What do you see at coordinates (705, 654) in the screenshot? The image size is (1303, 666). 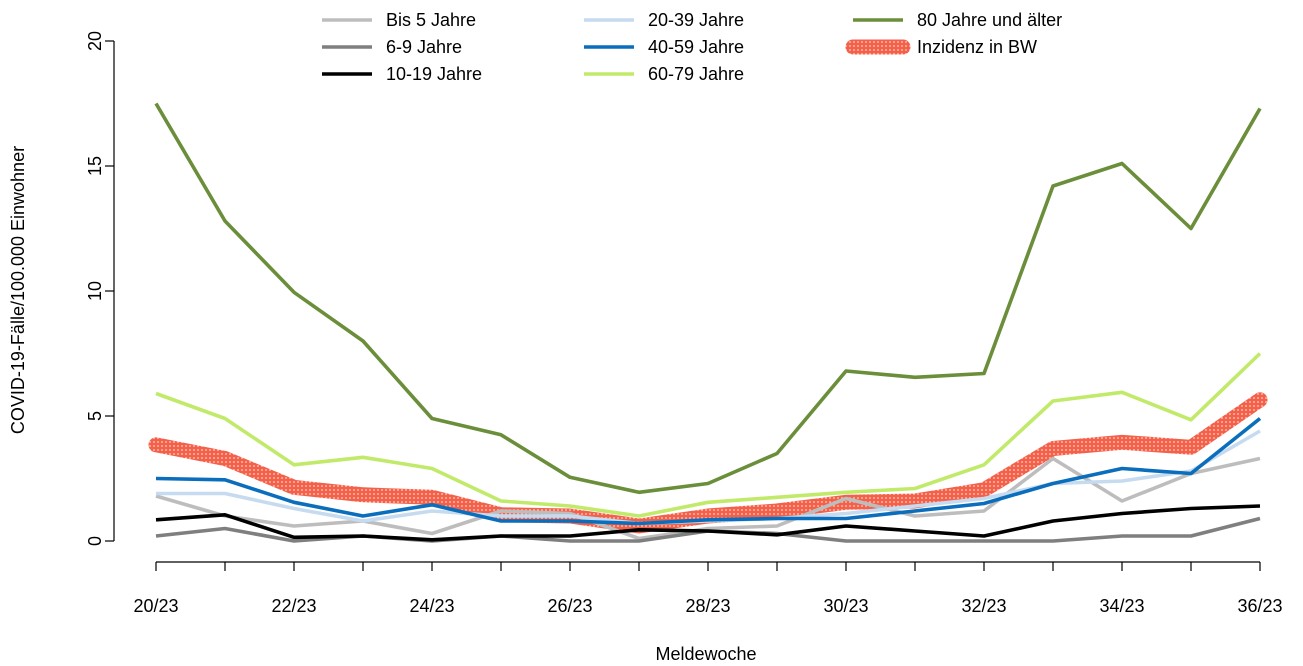 I see `x-axis-title: Meldewoche` at bounding box center [705, 654].